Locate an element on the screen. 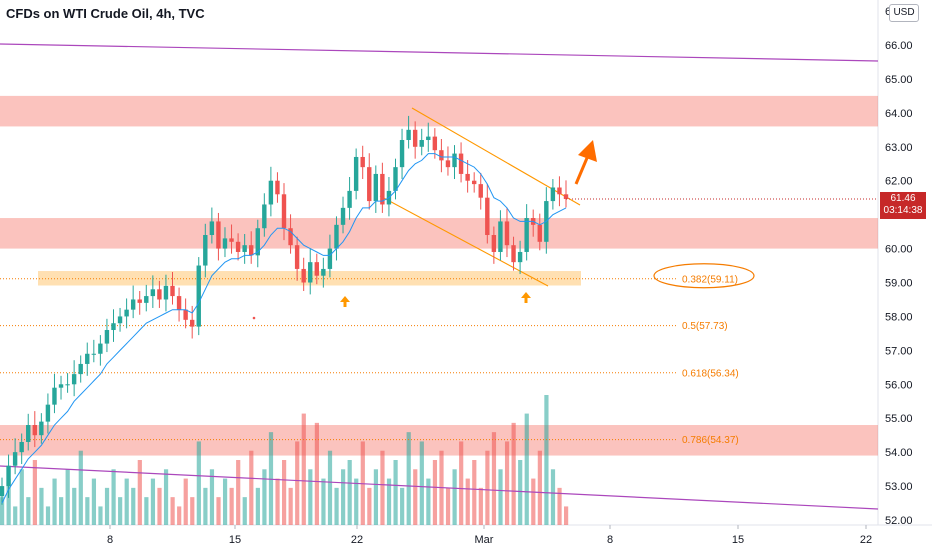 This screenshot has height=550, width=932. currency-button: USD is located at coordinates (904, 13).